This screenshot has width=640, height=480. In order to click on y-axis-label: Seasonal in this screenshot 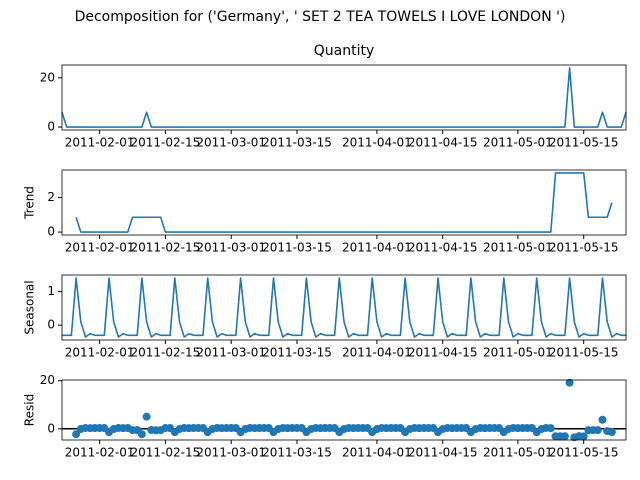, I will do `click(30, 307)`.